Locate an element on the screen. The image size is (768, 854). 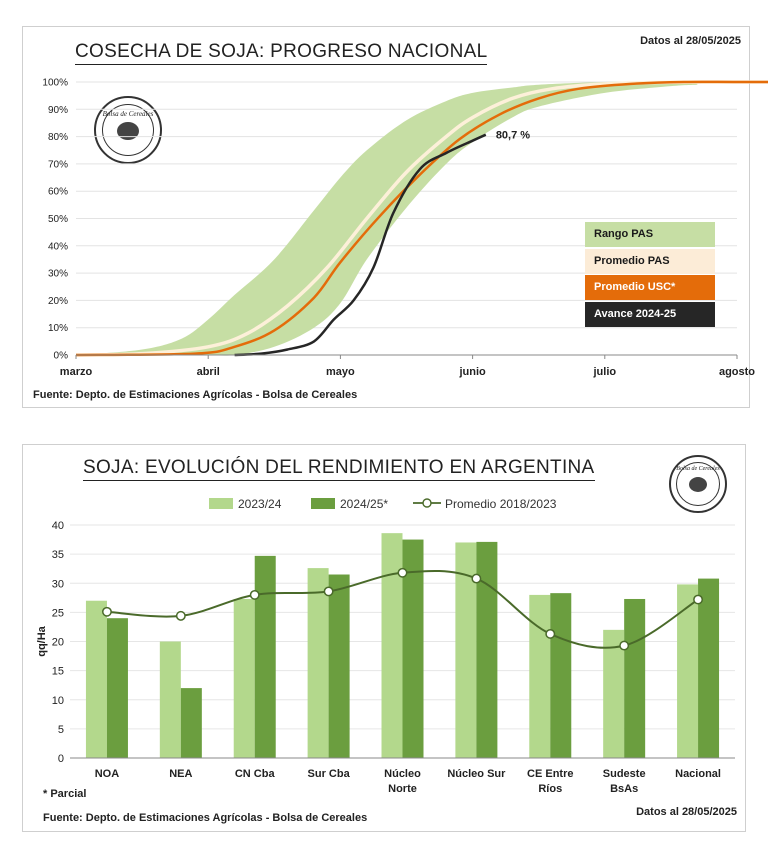
y-tick-label: 30% is located at coordinates (58, 274).